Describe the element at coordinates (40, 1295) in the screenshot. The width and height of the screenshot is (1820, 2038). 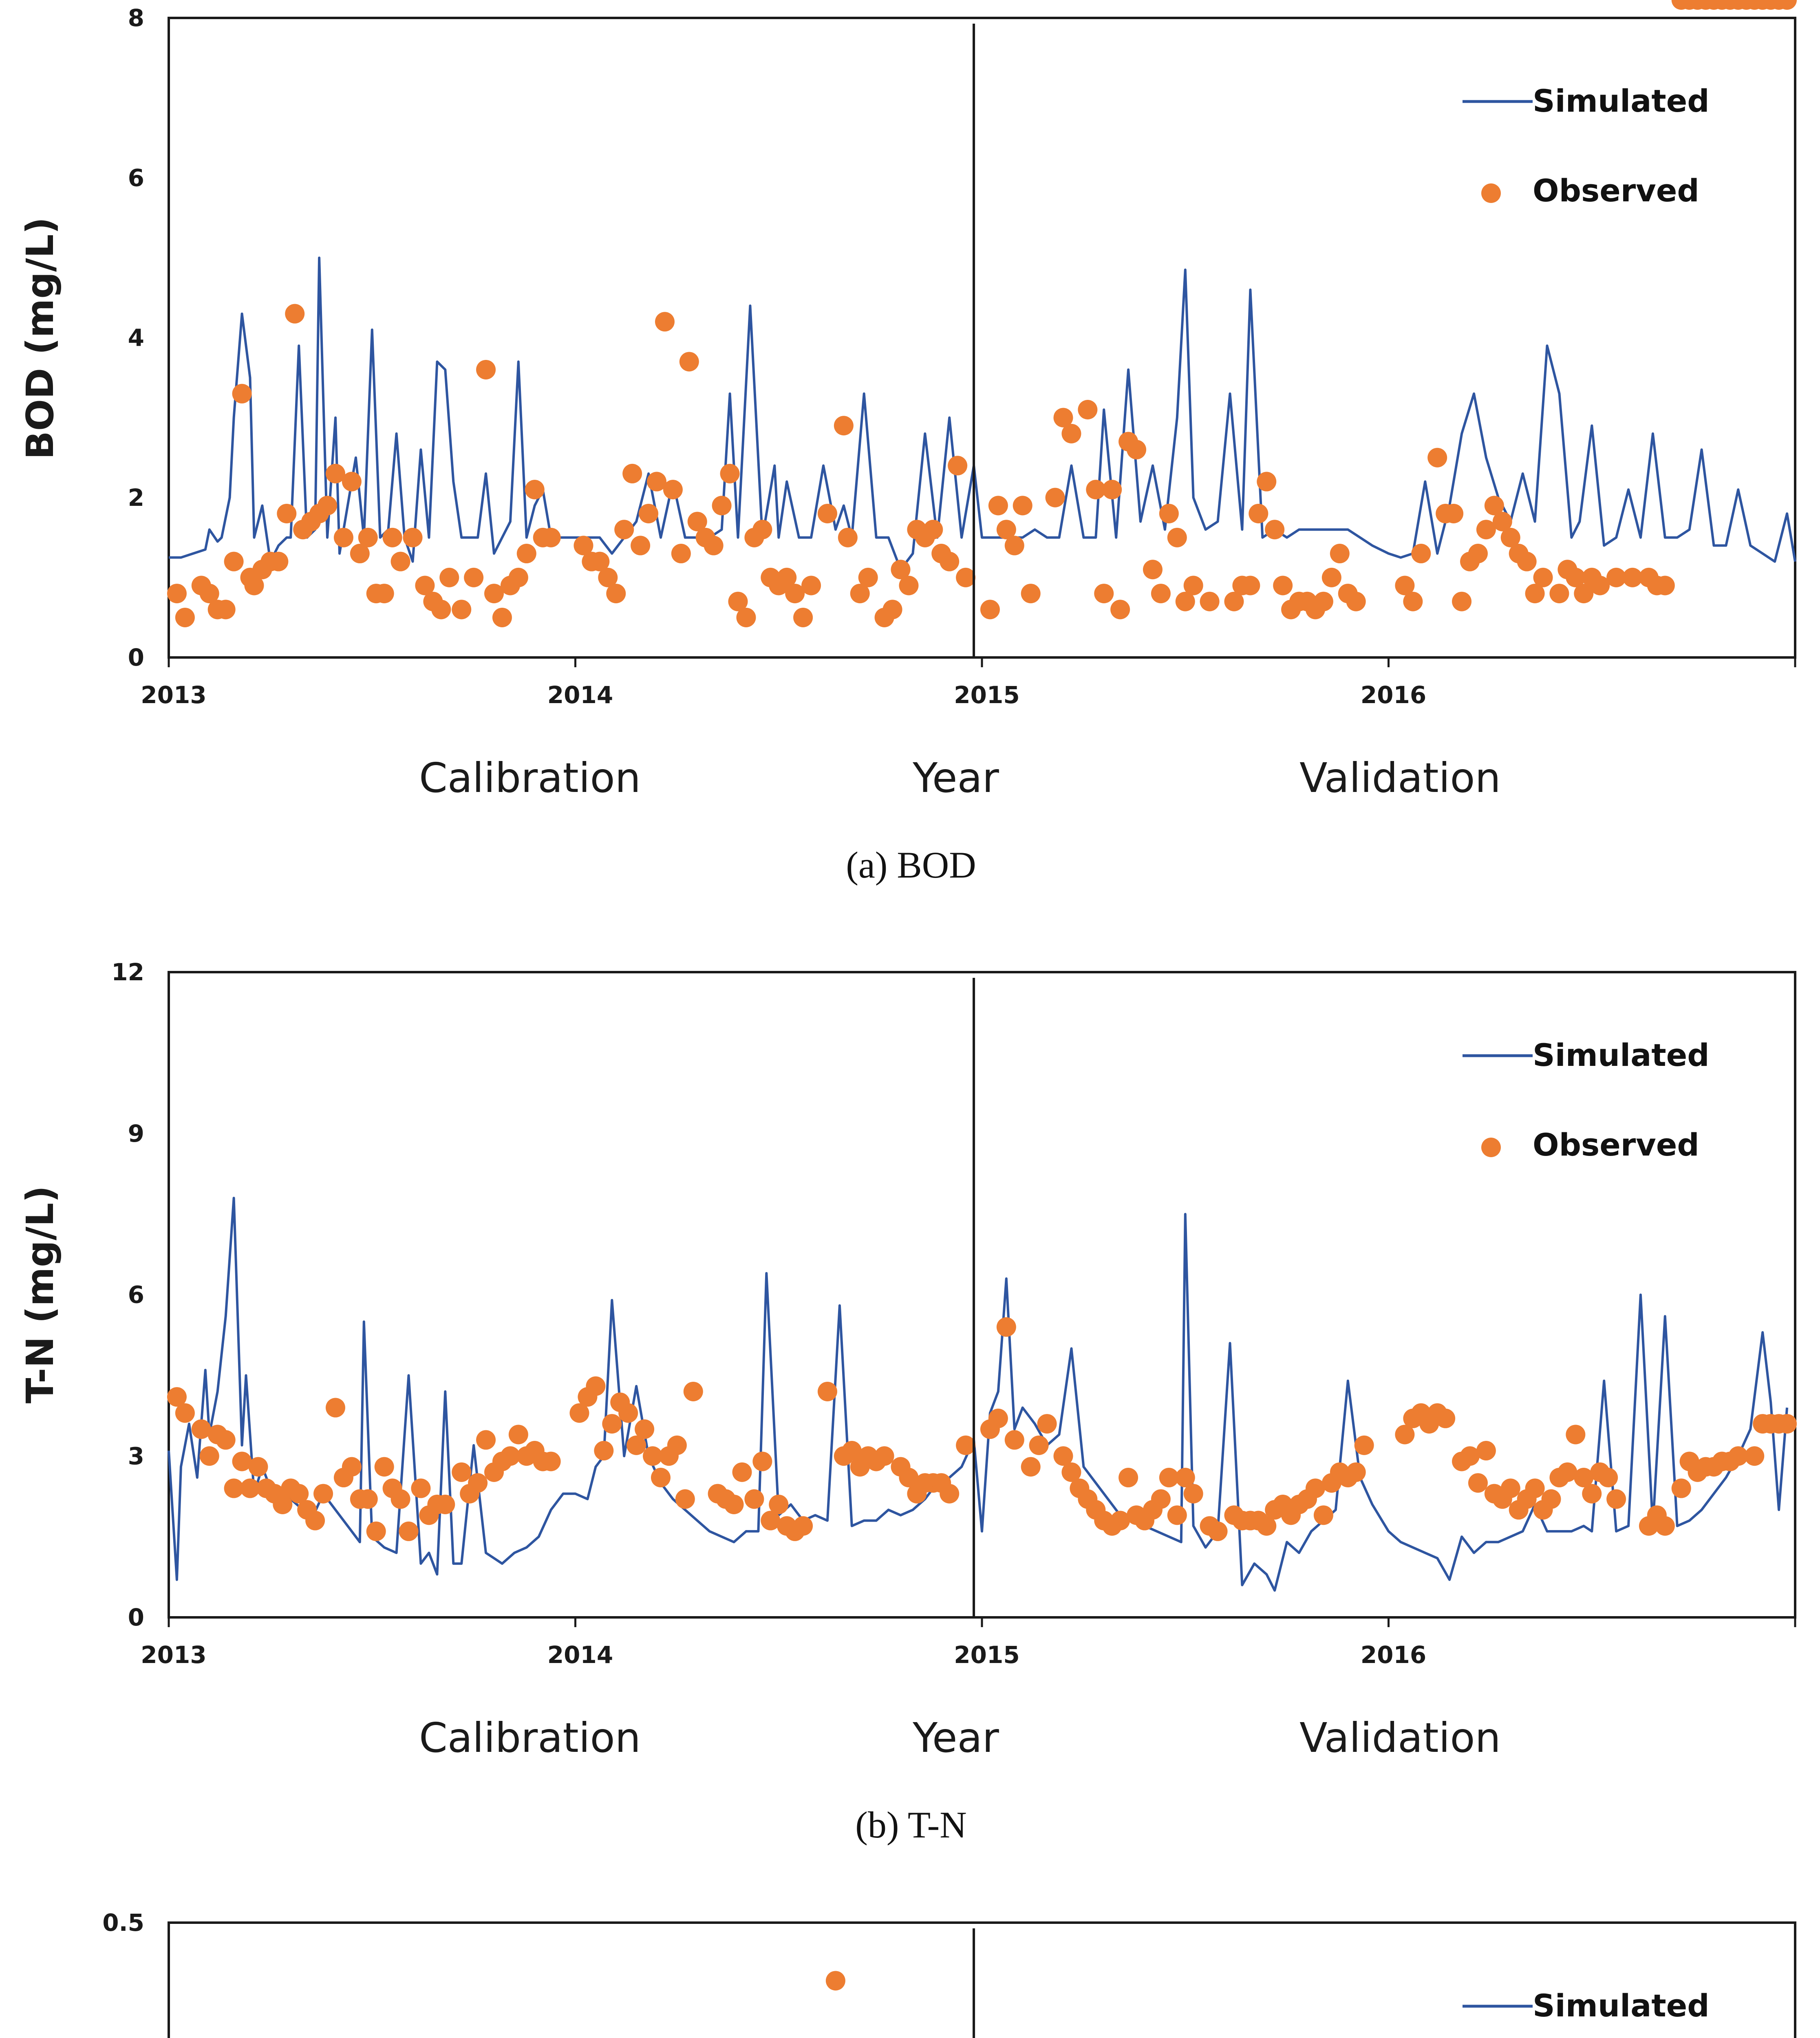
I see `y-axis-label: T-N (mg/L)` at that location.